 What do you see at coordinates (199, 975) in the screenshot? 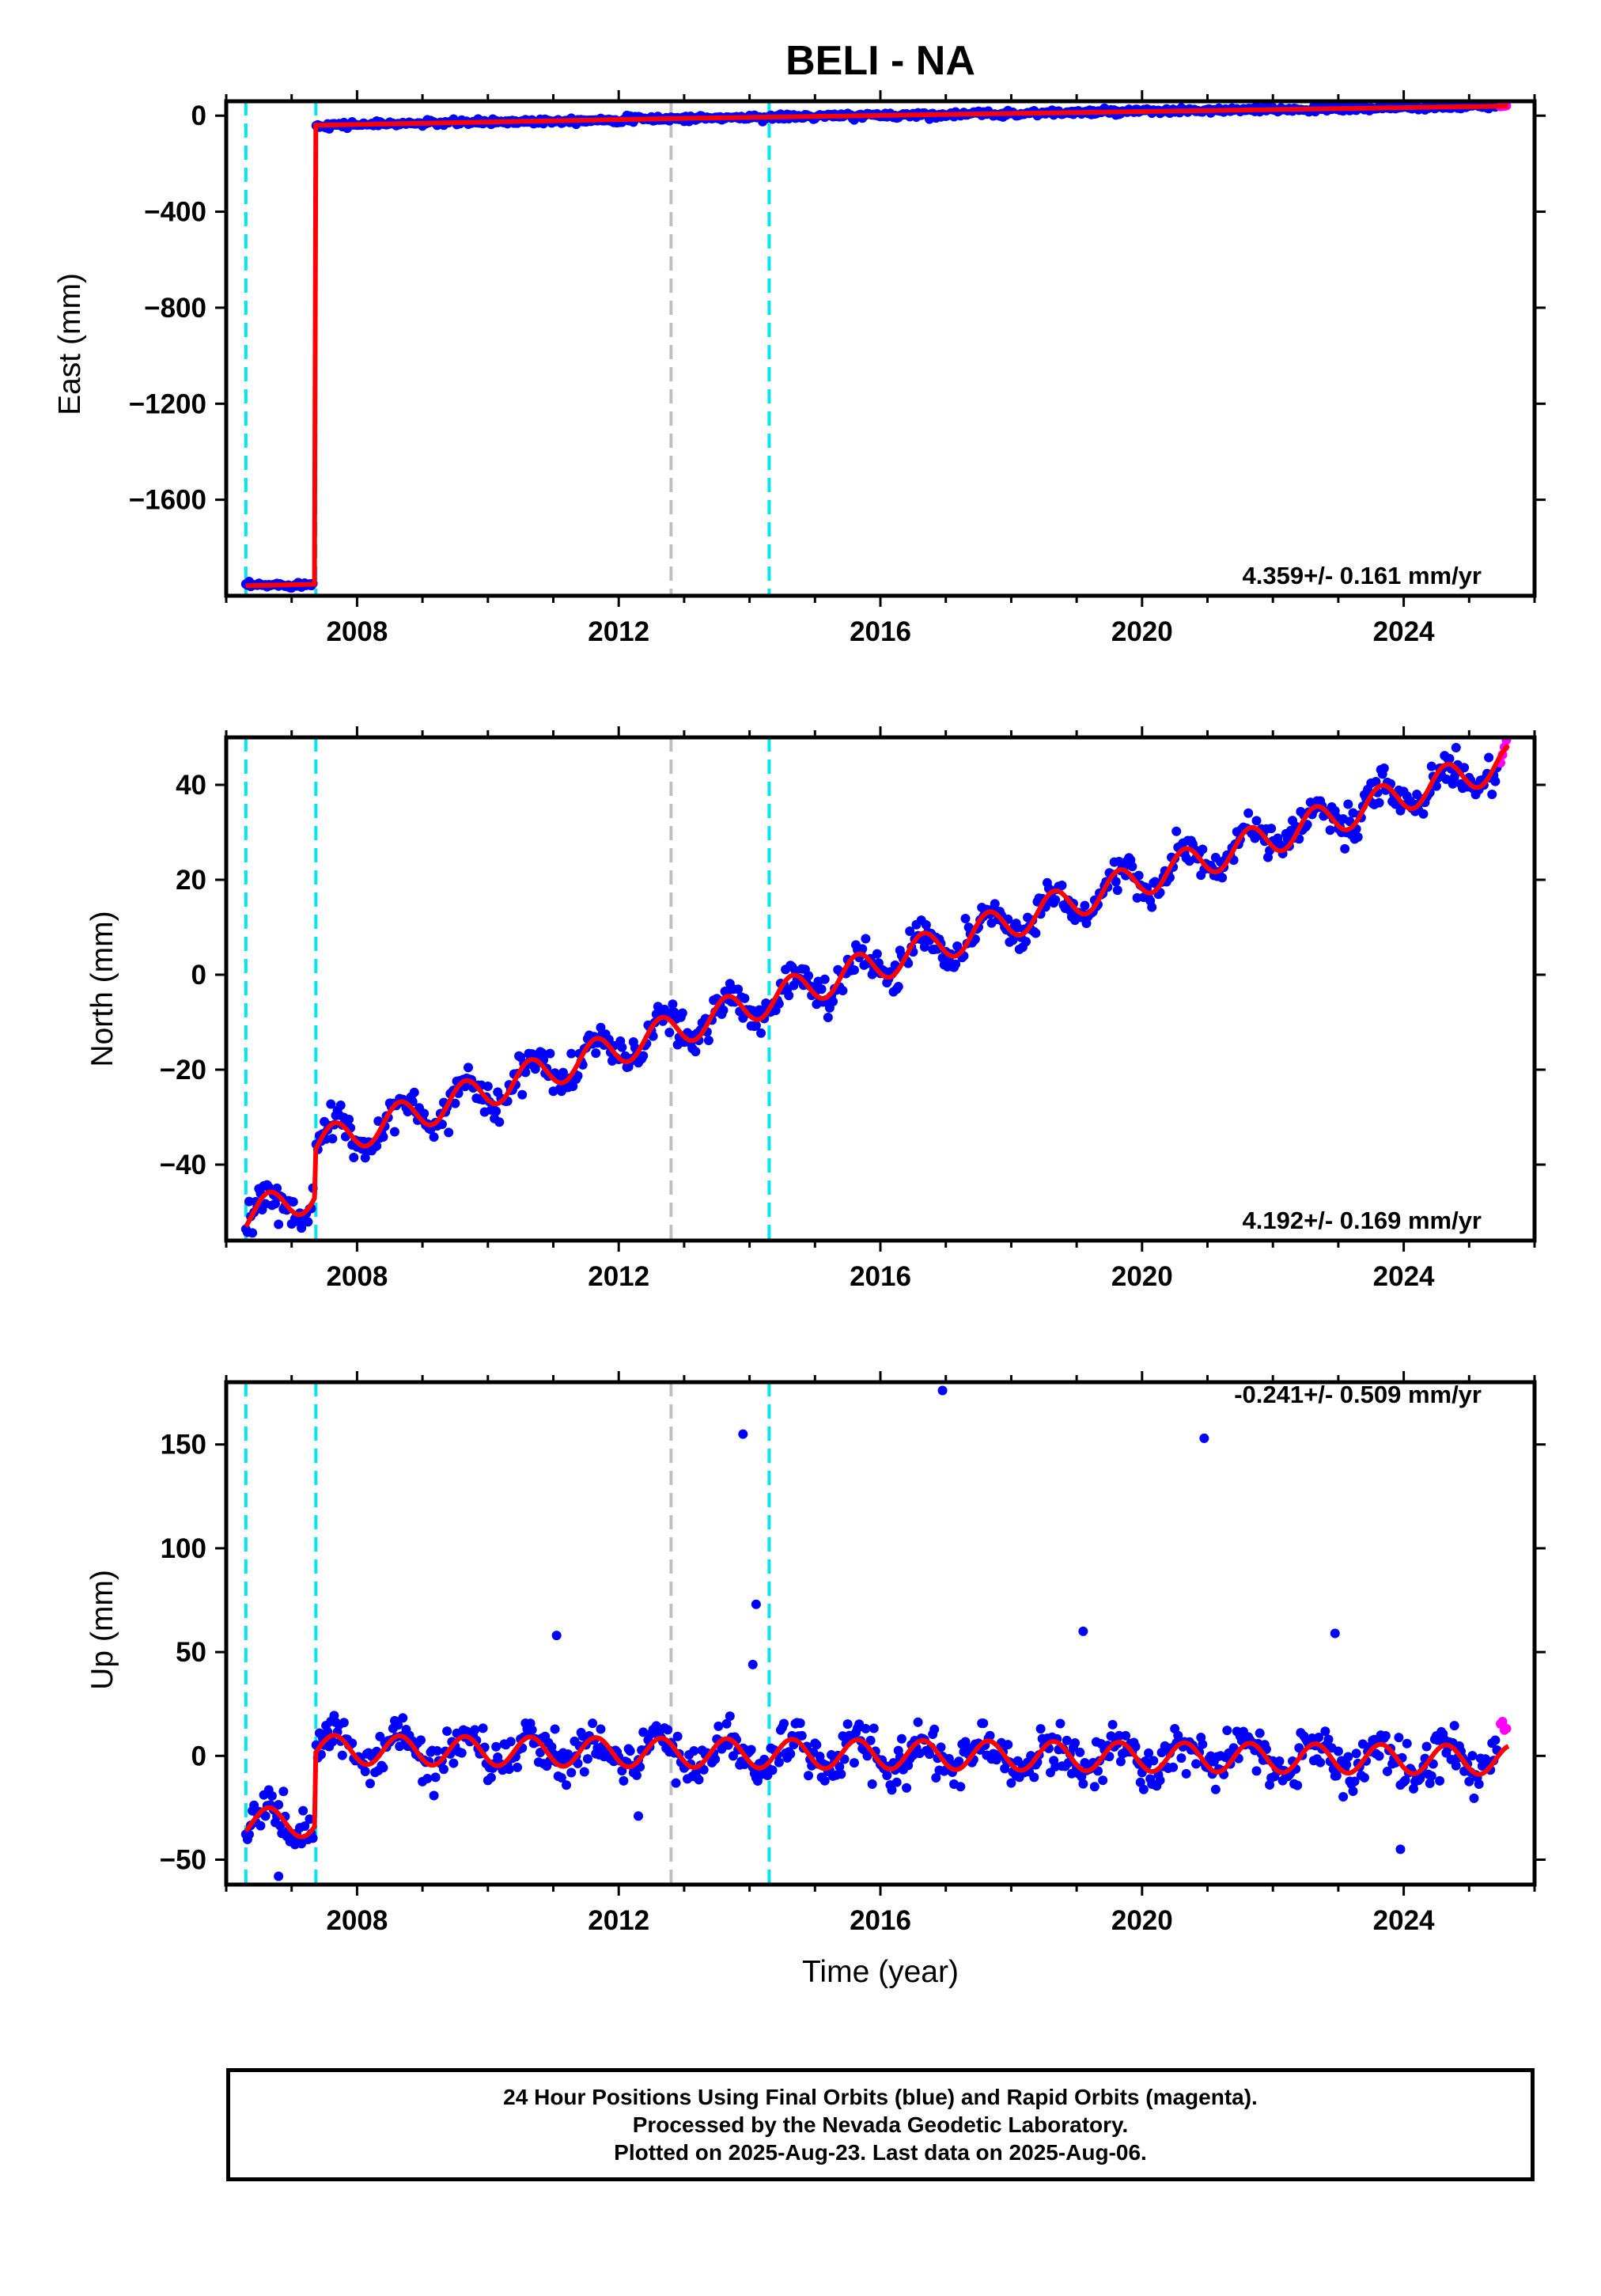
I see `north-y-tick-label-2: 0` at bounding box center [199, 975].